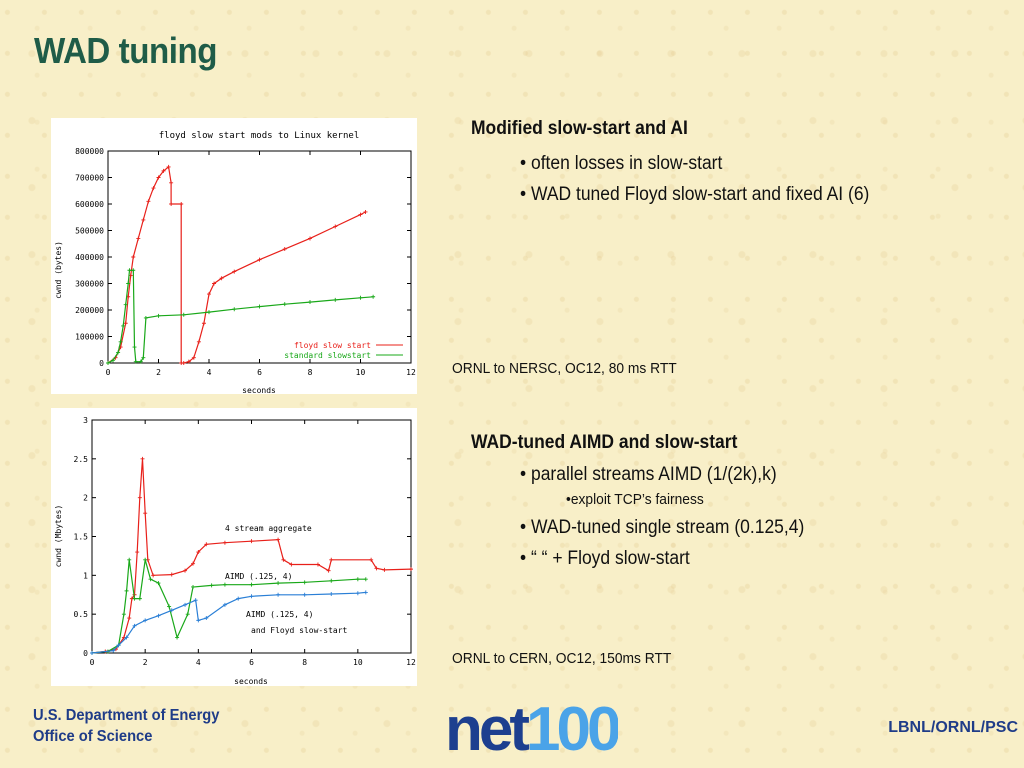 Image resolution: width=1024 pixels, height=768 pixels. What do you see at coordinates (662, 527) in the screenshot?
I see `section2-bullet-2: • WAD-tuned single stream (0.125,4)` at bounding box center [662, 527].